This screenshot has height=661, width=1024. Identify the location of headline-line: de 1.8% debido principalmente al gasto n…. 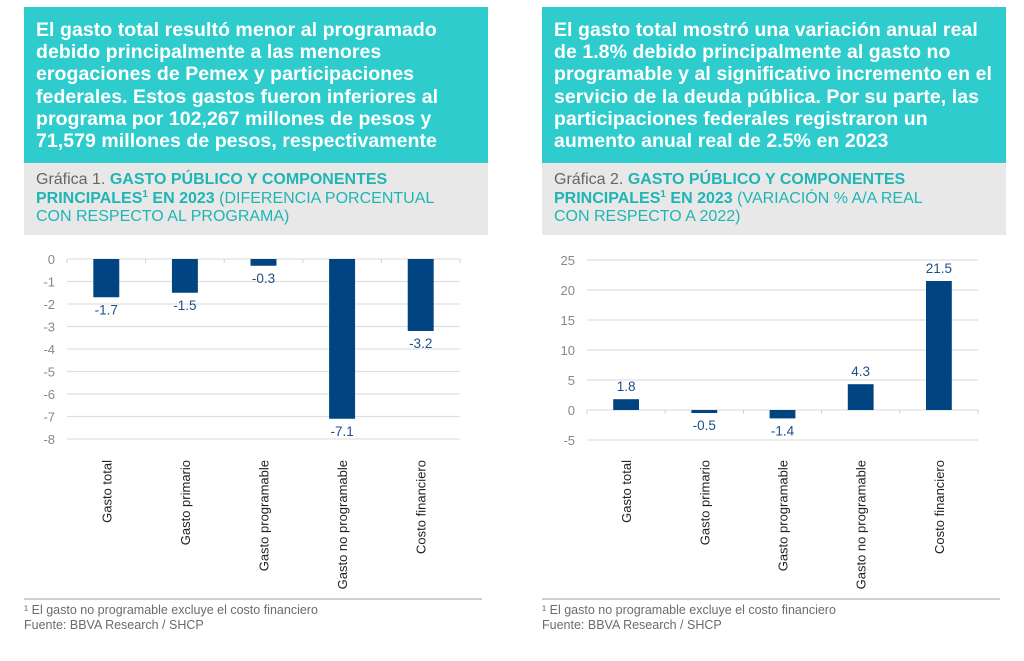
(752, 52).